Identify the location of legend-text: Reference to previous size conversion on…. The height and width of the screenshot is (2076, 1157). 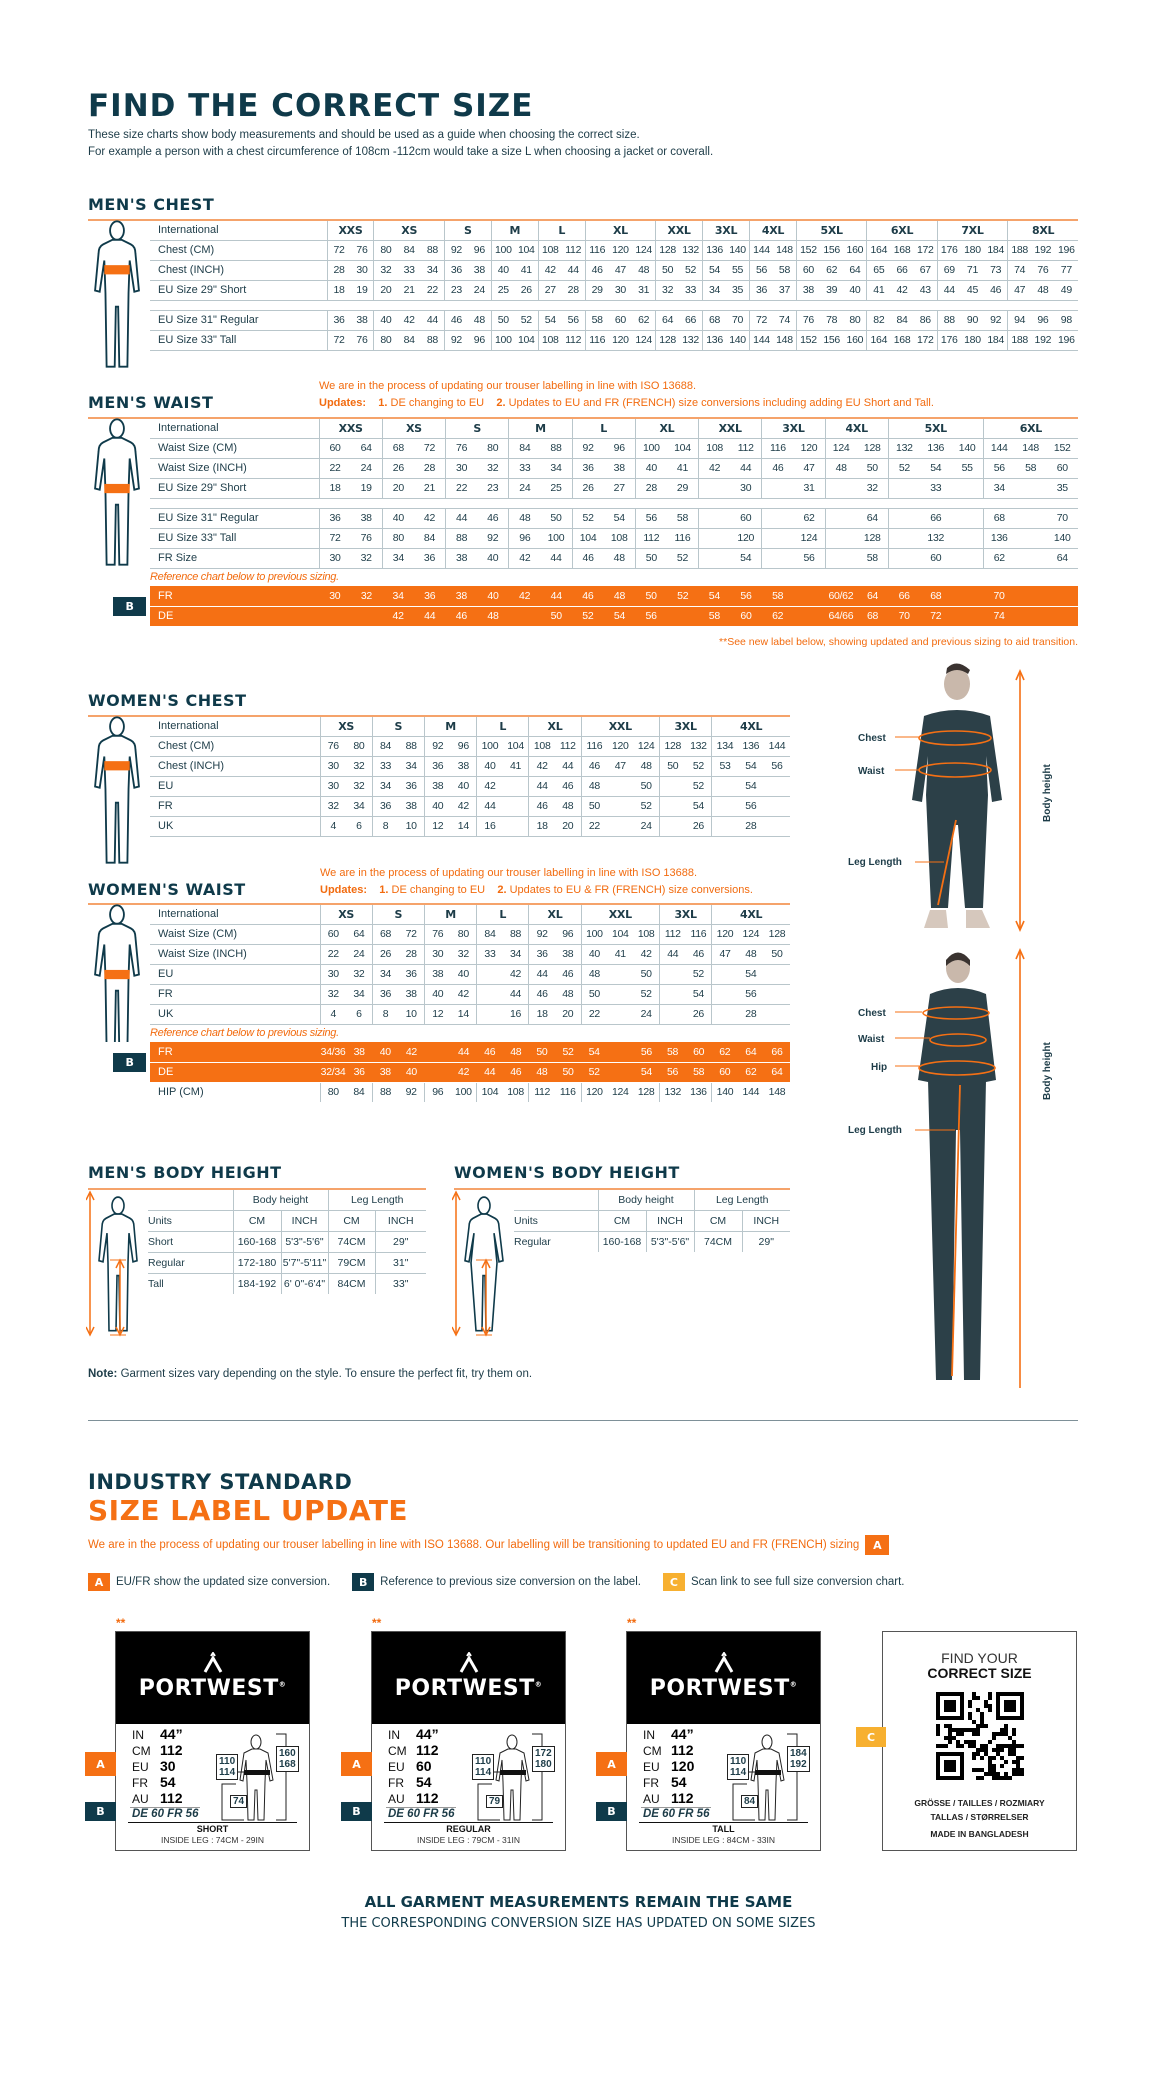
(510, 1582).